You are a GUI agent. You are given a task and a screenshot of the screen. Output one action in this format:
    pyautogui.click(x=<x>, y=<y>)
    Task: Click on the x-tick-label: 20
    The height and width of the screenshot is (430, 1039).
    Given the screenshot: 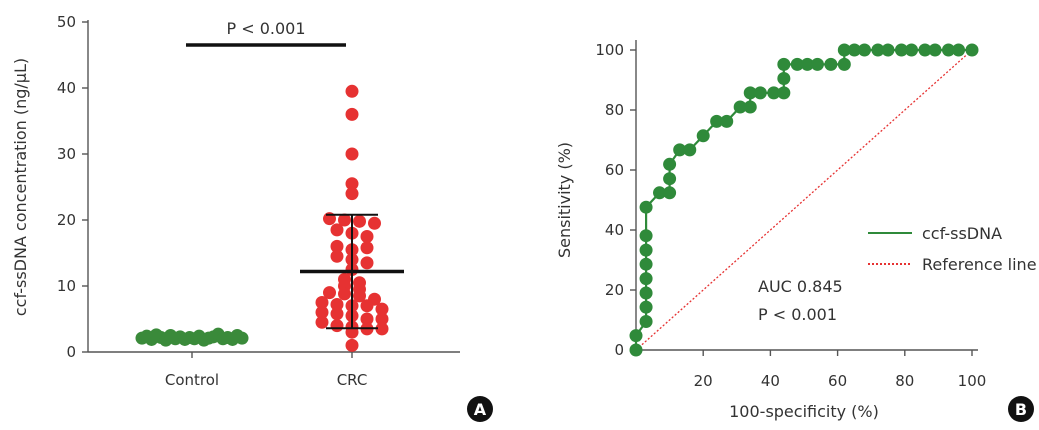 What is the action you would take?
    pyautogui.click(x=703, y=381)
    